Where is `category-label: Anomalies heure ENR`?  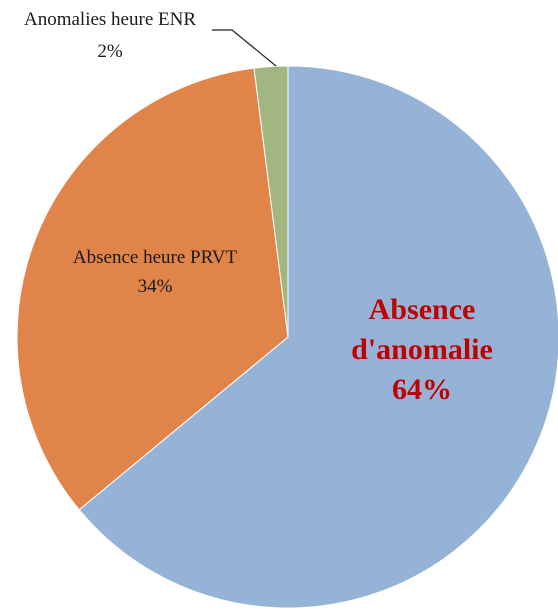
category-label: Anomalies heure ENR is located at coordinates (109, 19).